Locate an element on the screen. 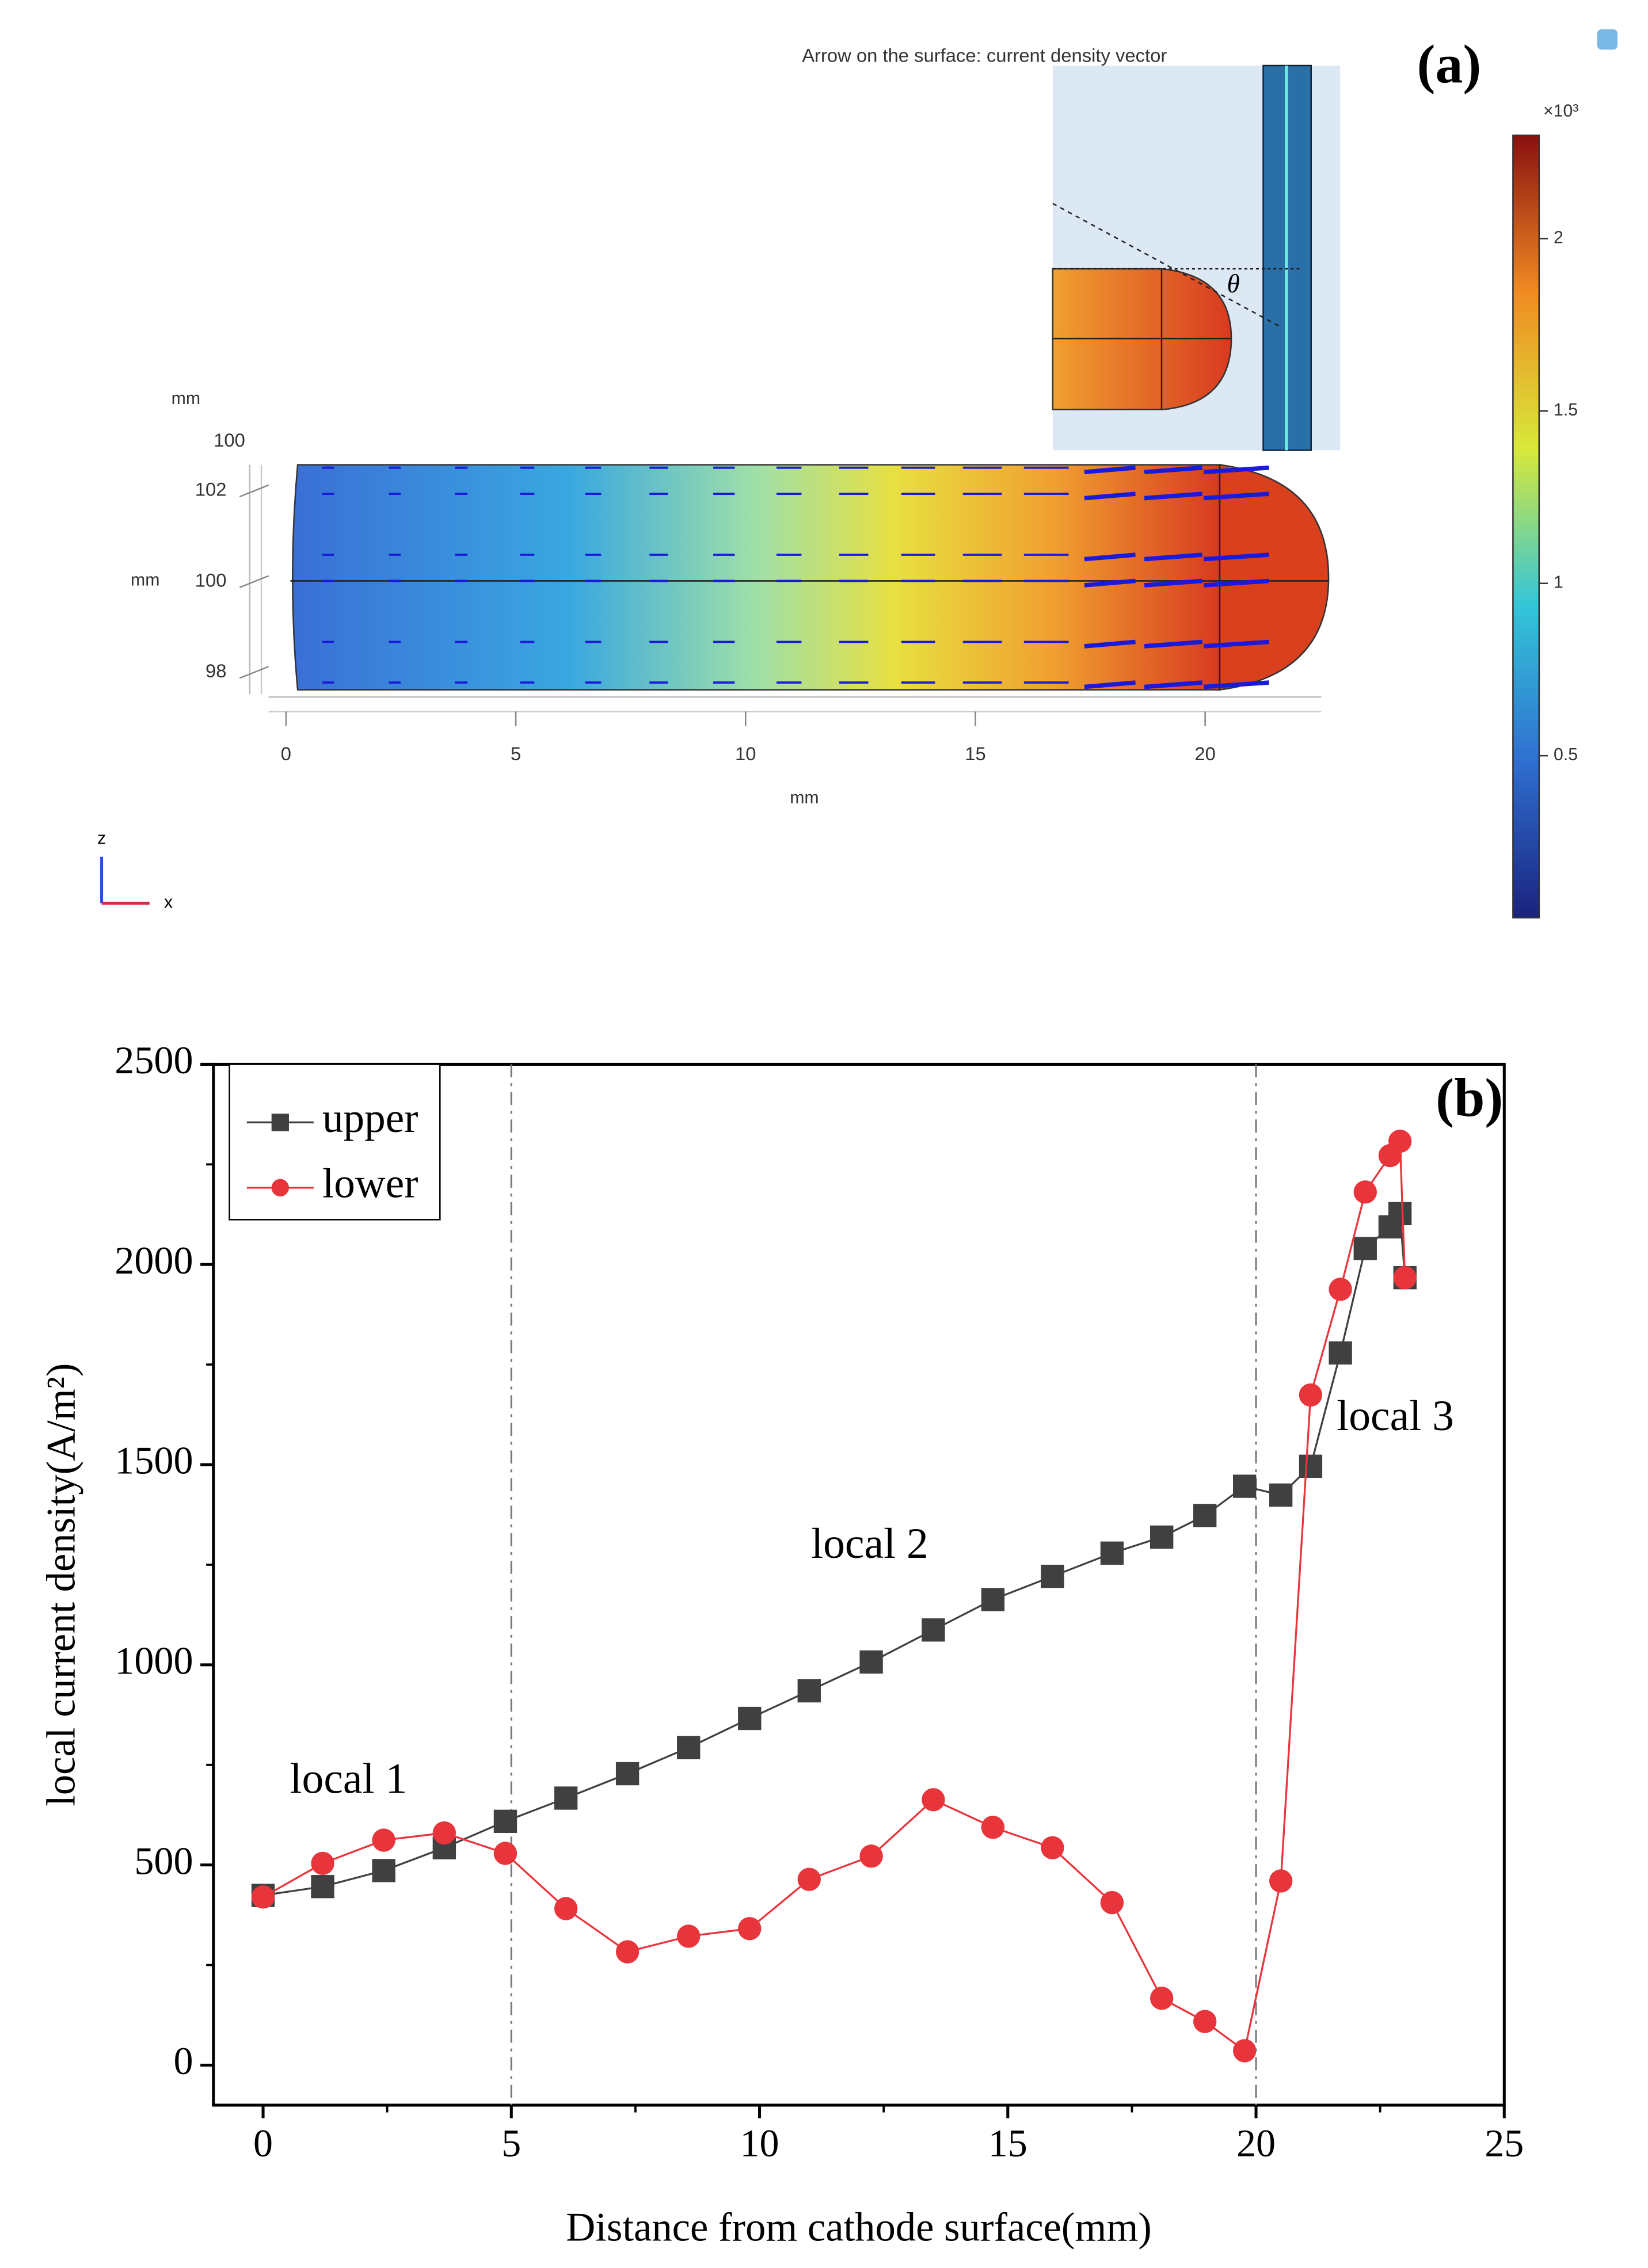 This screenshot has height=2268, width=1648. view-icon is located at coordinates (1607, 39).